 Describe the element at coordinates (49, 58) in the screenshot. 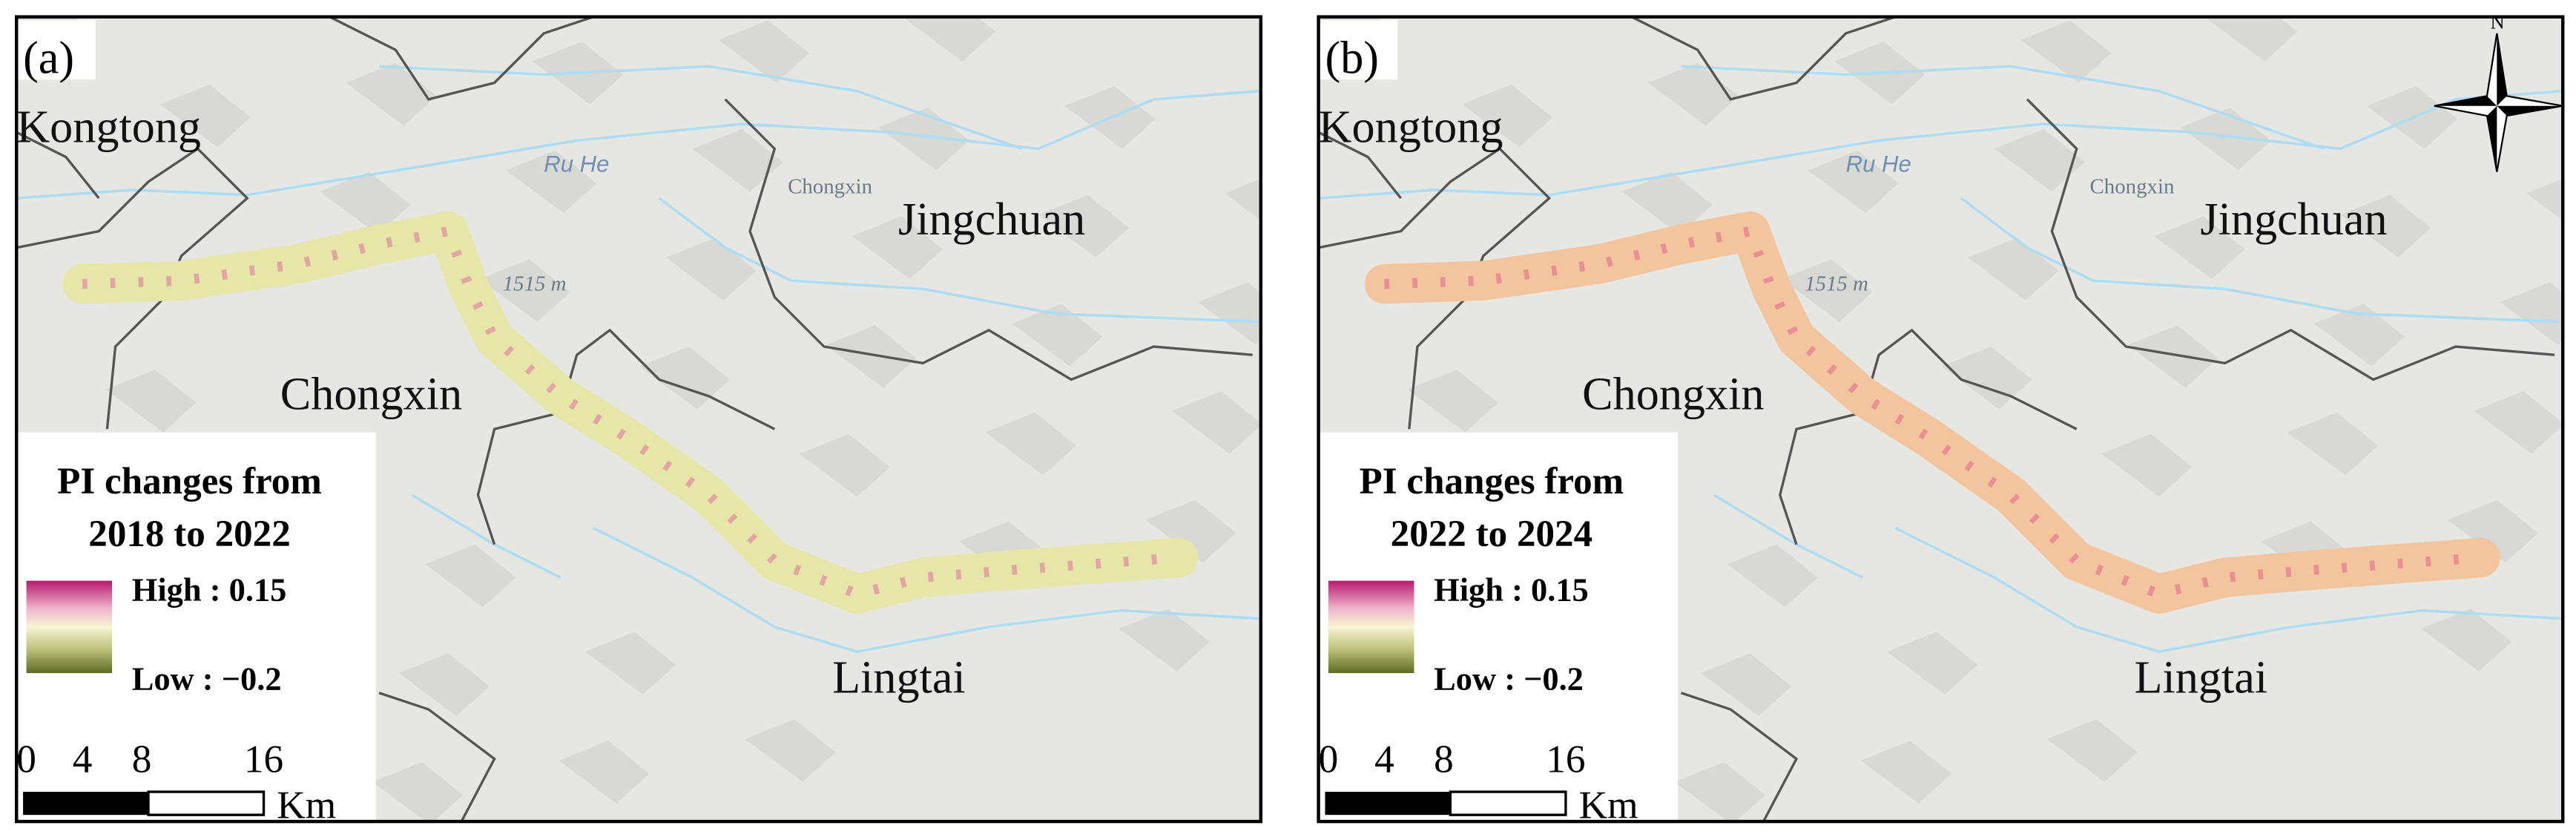

I see `panel-label: (a)` at that location.